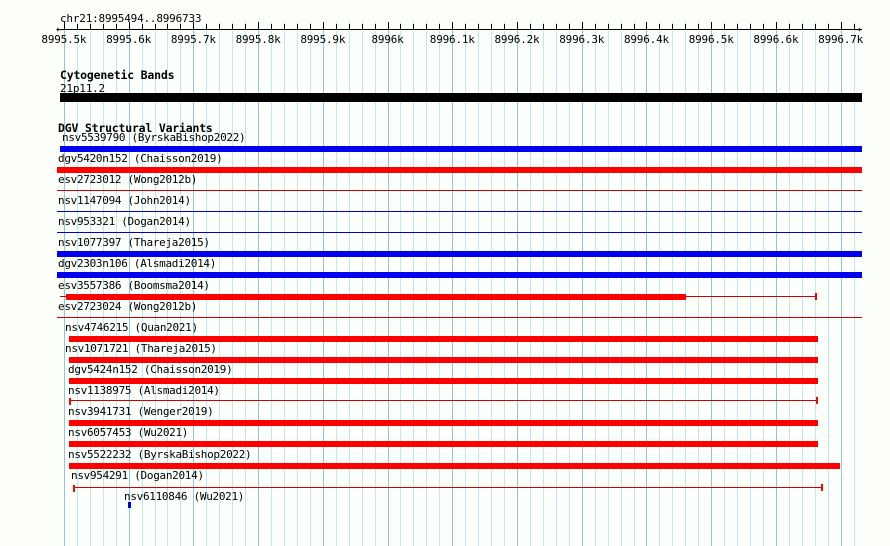  What do you see at coordinates (137, 263) in the screenshot?
I see `variant-label: dgv2303n106 (Alsmadi2014)` at bounding box center [137, 263].